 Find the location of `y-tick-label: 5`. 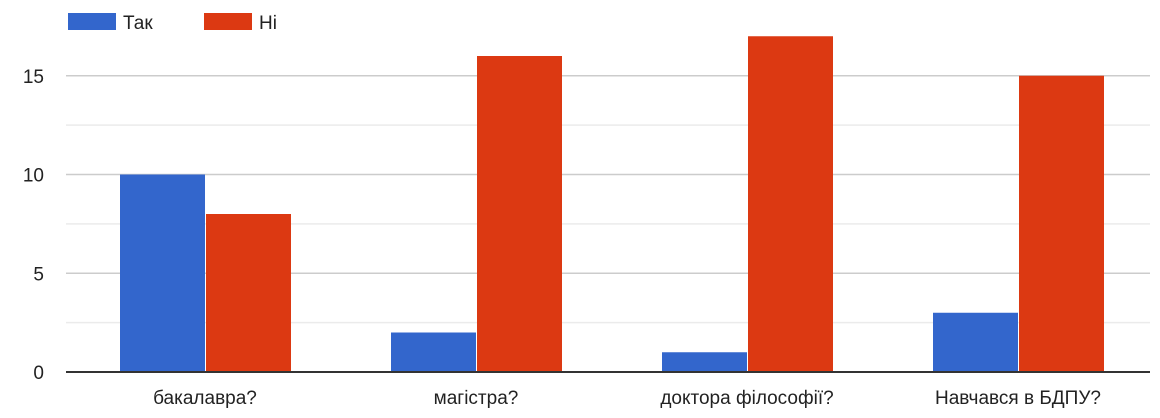

y-tick-label: 5 is located at coordinates (38, 274).